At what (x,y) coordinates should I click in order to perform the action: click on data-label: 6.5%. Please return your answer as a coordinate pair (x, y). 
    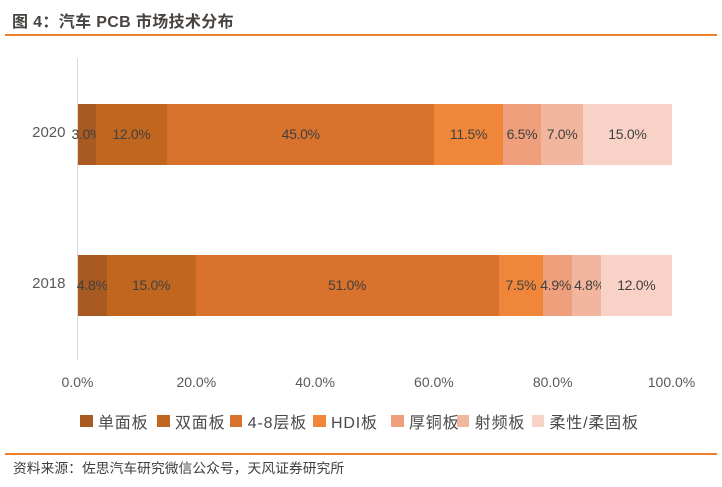
    Looking at the image, I should click on (522, 134).